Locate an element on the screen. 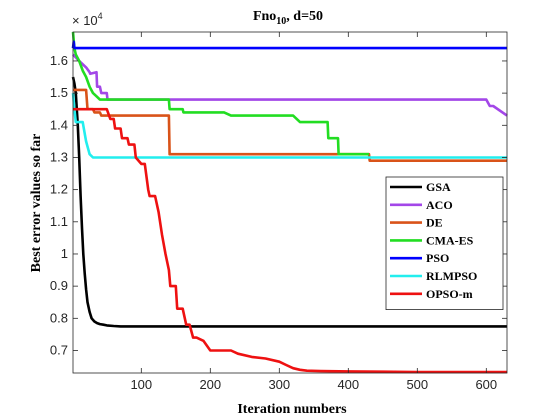 Image resolution: width=560 pixels, height=420 pixels. y-tick-label: 1.4 is located at coordinates (59, 124).